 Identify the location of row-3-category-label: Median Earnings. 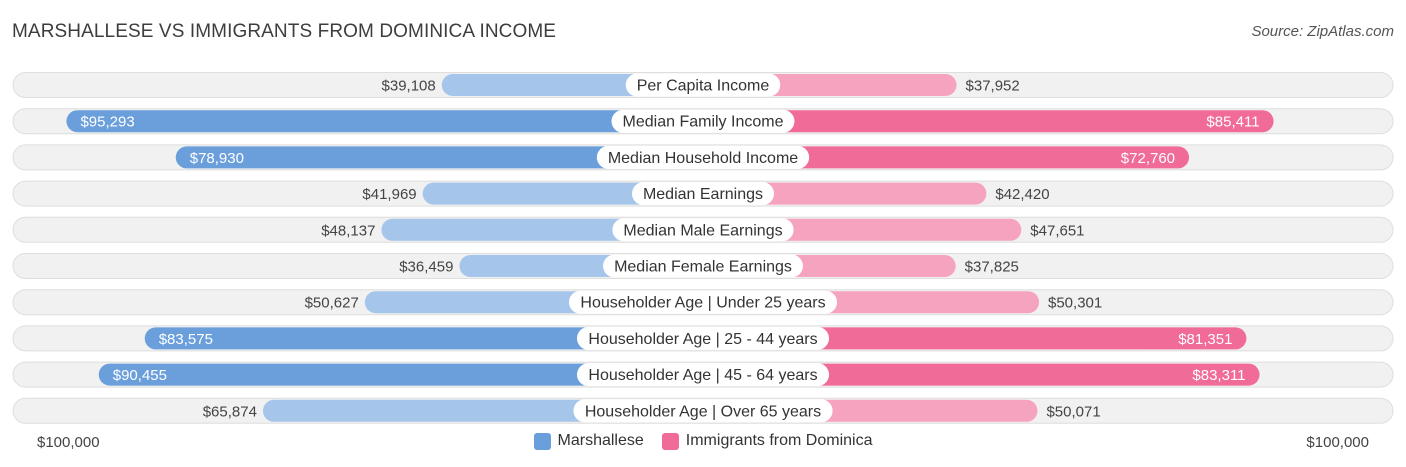
(703, 194).